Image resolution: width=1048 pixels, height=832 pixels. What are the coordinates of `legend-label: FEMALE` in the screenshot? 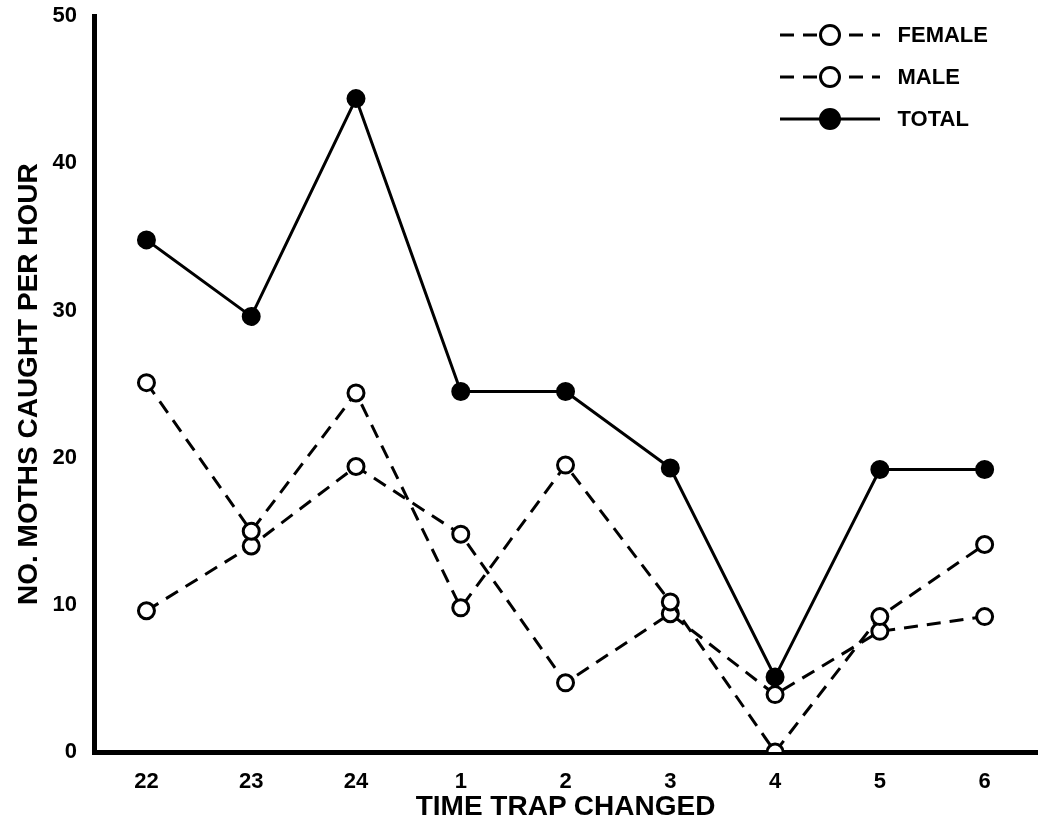 It's located at (942, 35).